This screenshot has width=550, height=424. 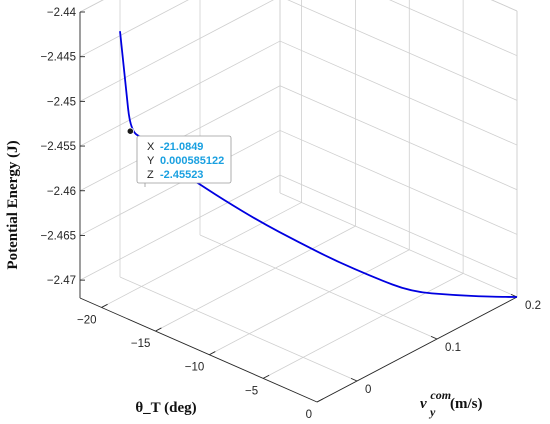 I want to click on y-tick-label: 0, so click(x=368, y=390).